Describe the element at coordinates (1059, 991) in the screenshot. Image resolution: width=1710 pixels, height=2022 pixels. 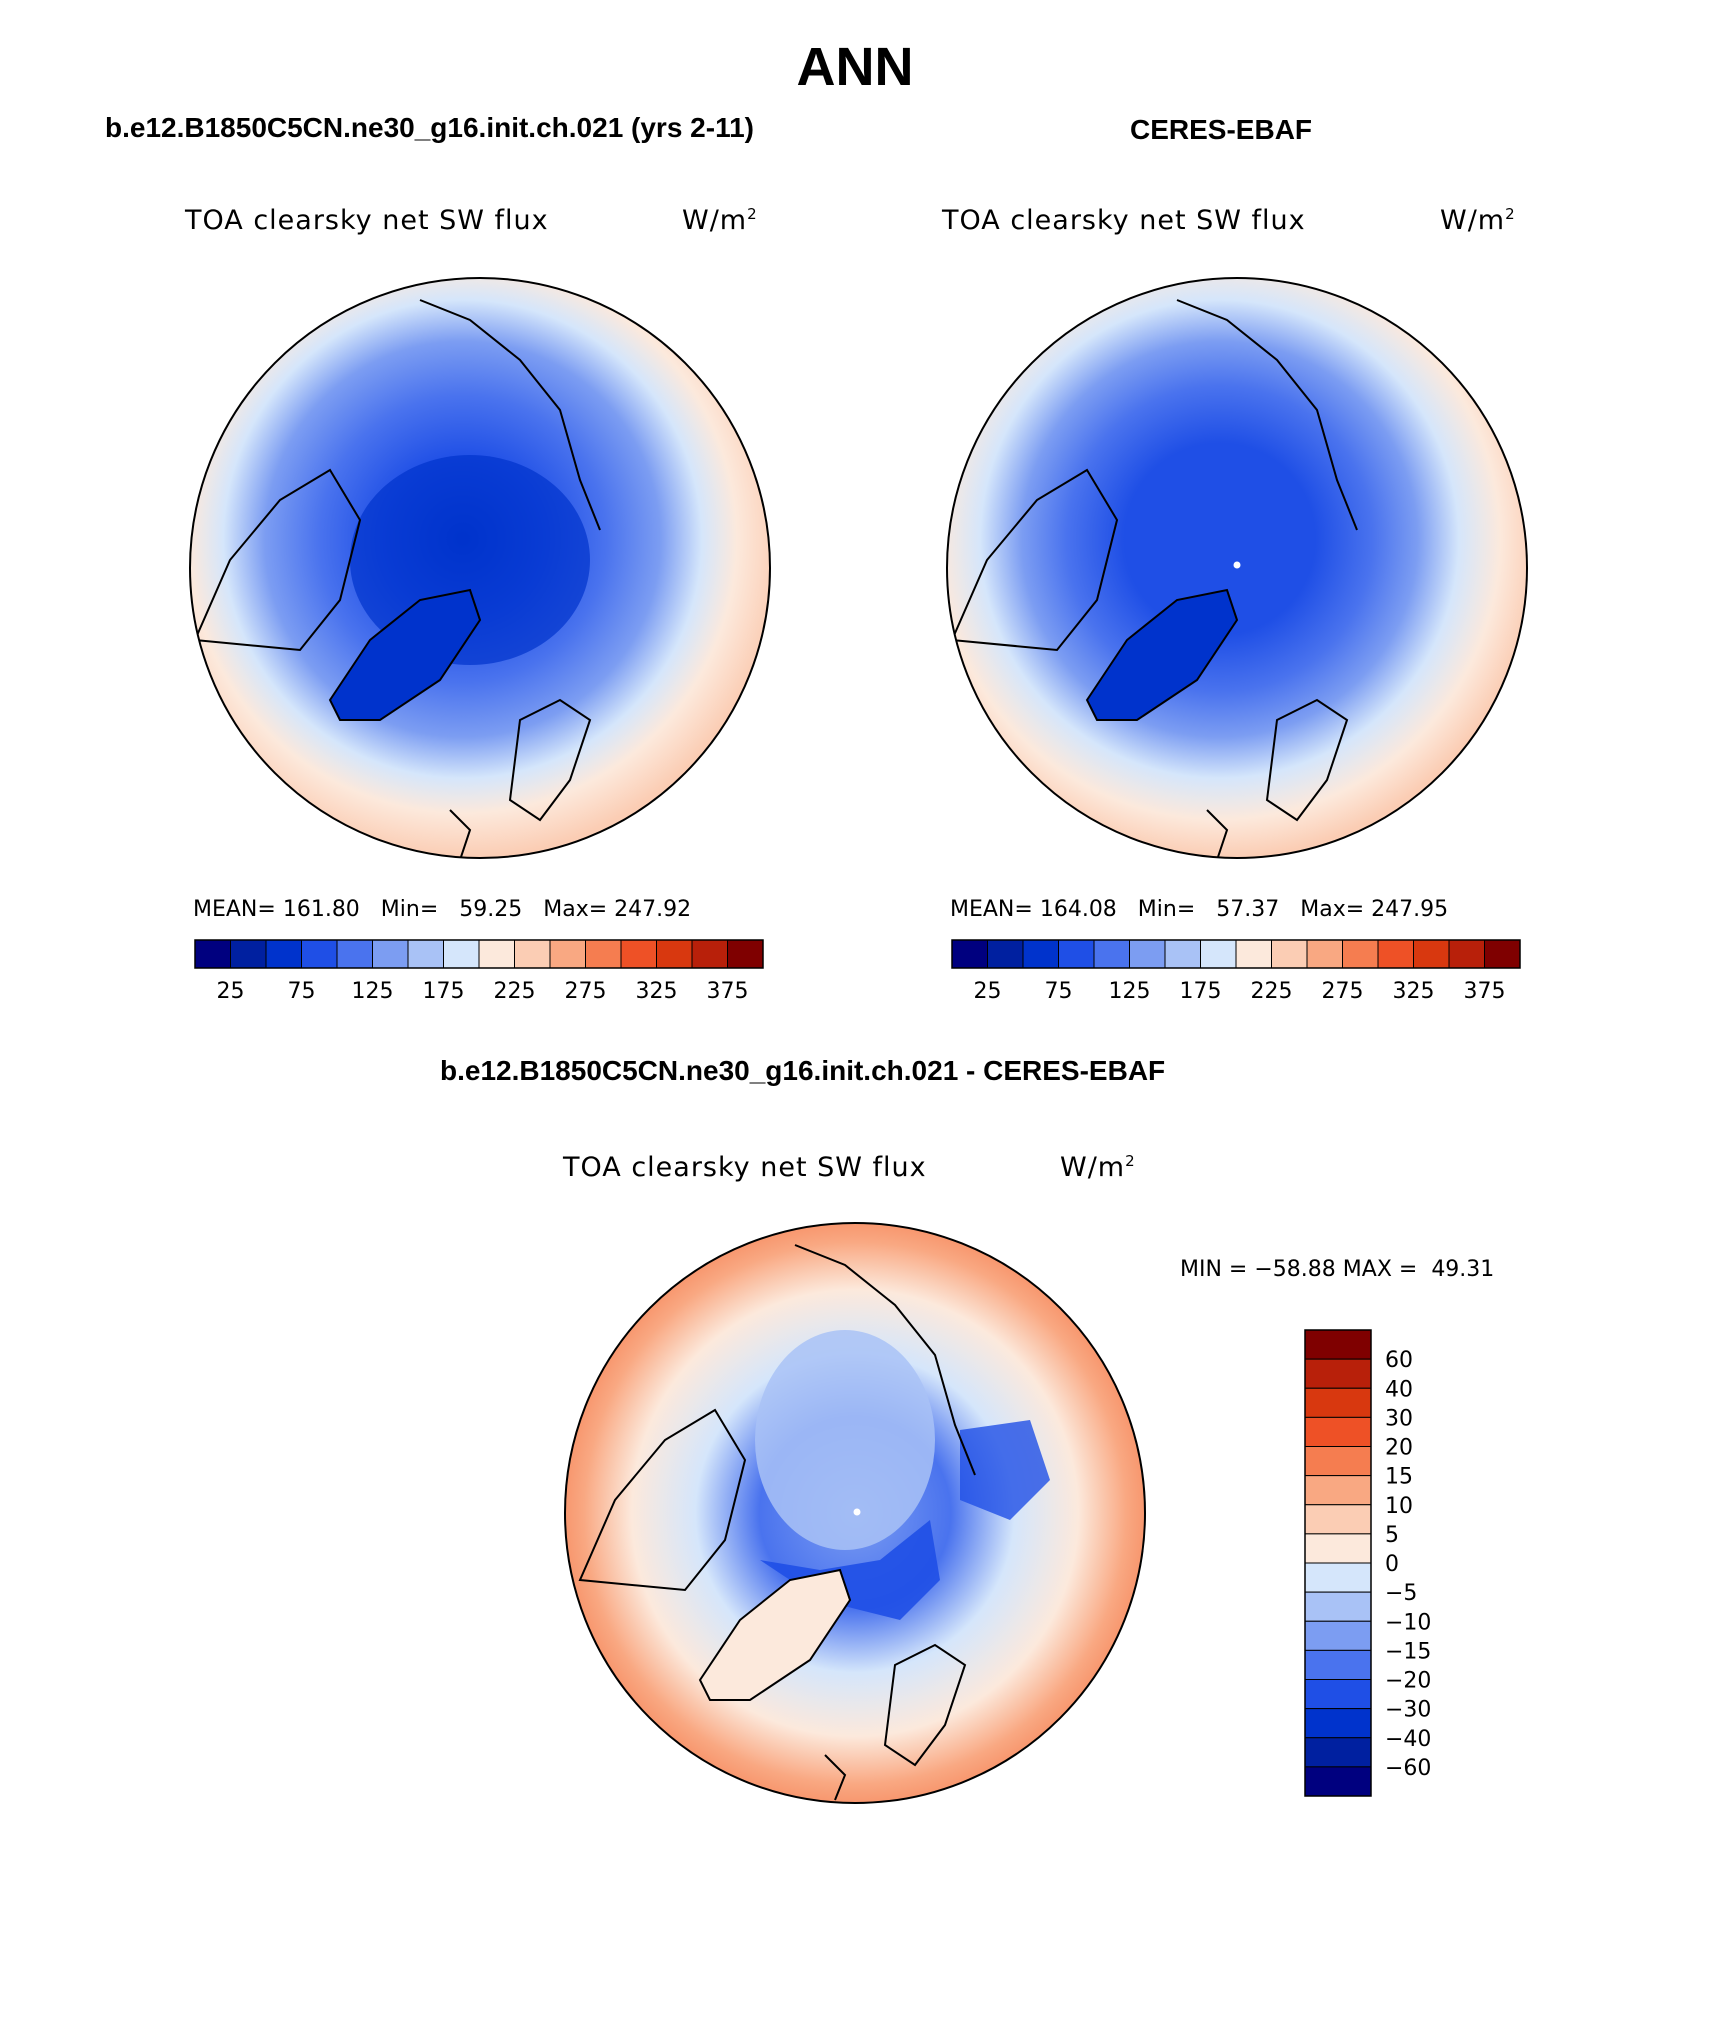
I see `obs-colorbar-tick-label: 75` at that location.